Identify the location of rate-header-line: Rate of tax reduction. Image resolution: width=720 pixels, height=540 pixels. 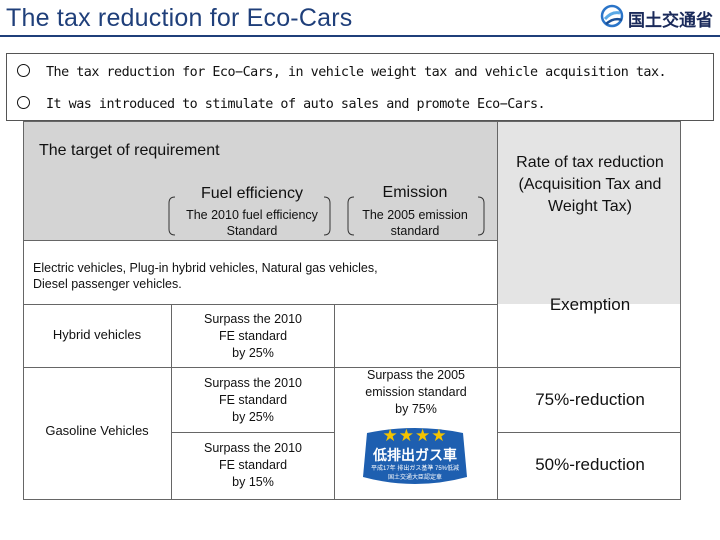
(590, 162).